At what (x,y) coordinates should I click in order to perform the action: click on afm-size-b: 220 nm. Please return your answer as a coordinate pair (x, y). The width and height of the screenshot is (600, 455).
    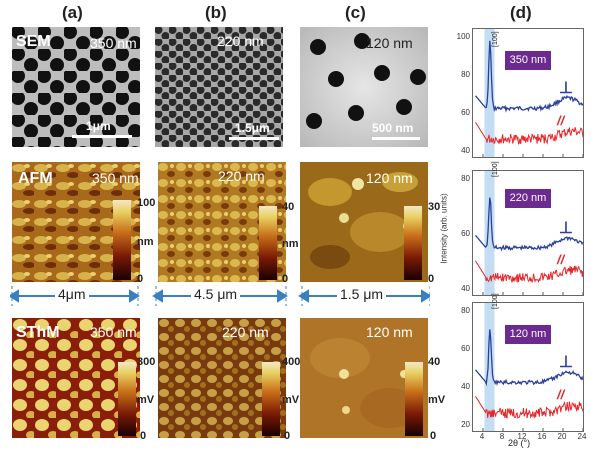
    Looking at the image, I should click on (241, 176).